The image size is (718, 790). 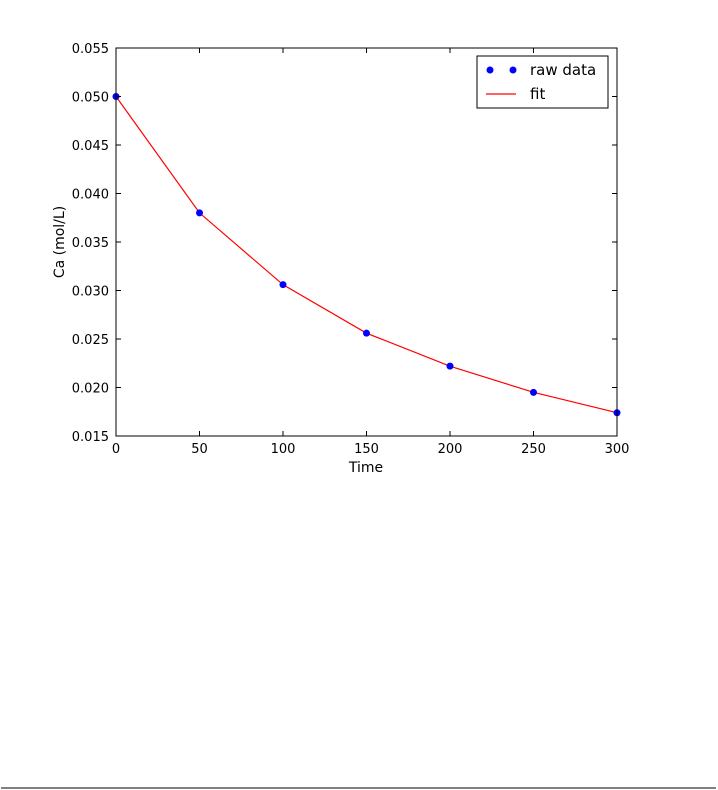 What do you see at coordinates (617, 449) in the screenshot?
I see `x-tick-label: 300` at bounding box center [617, 449].